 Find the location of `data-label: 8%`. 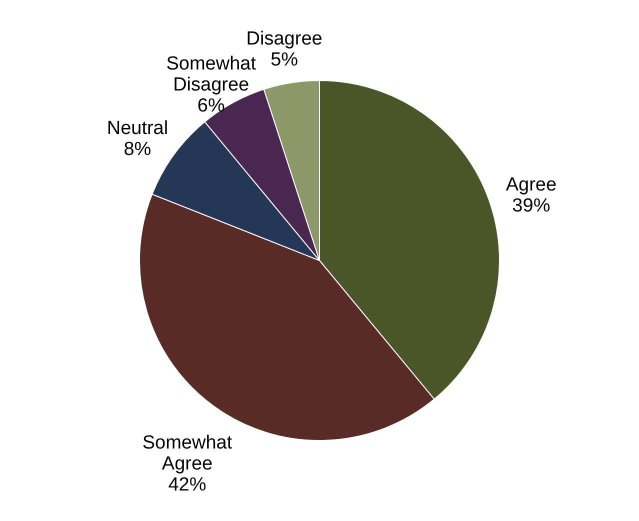

data-label: 8% is located at coordinates (138, 149).